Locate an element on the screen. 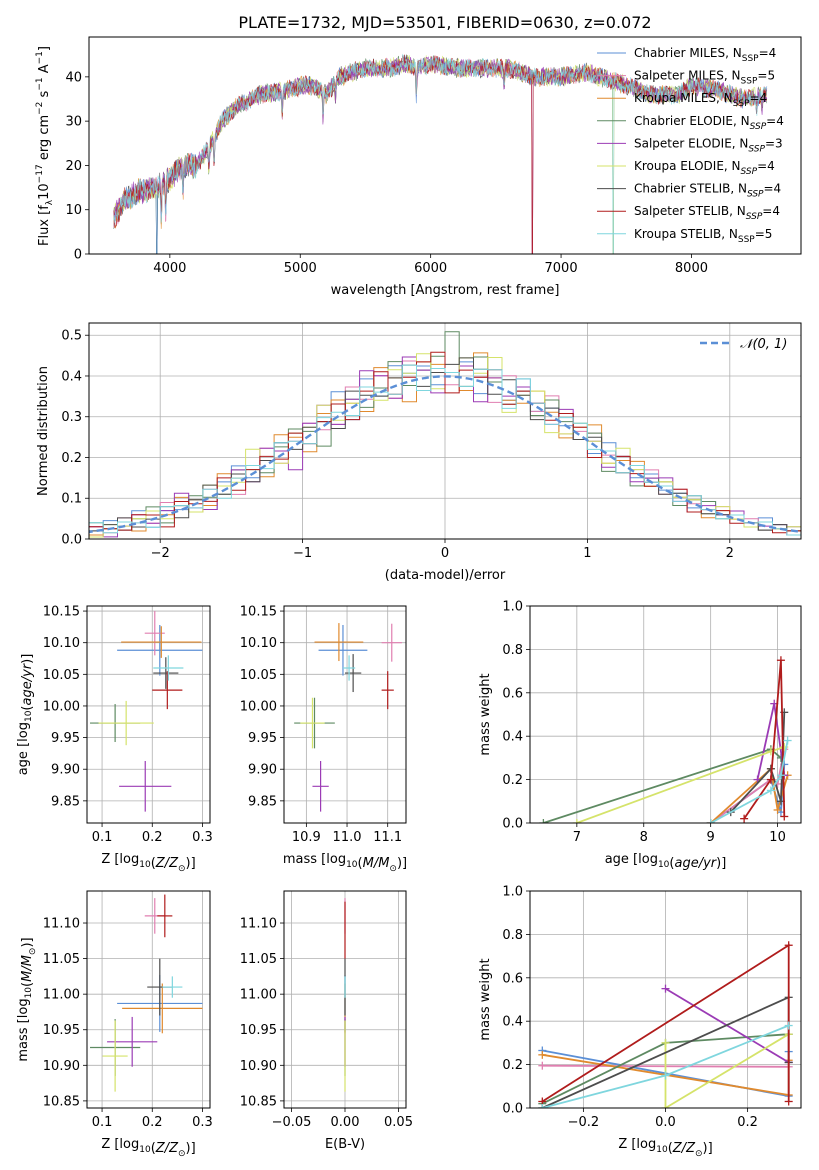  normal-reference-curve is located at coordinates (445, 454).